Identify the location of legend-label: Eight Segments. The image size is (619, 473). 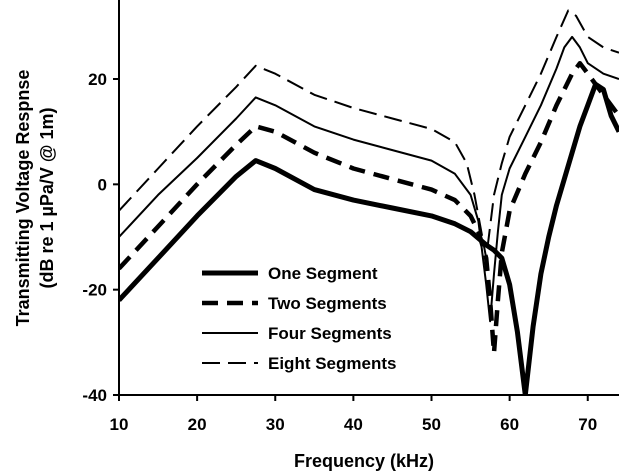
(332, 363).